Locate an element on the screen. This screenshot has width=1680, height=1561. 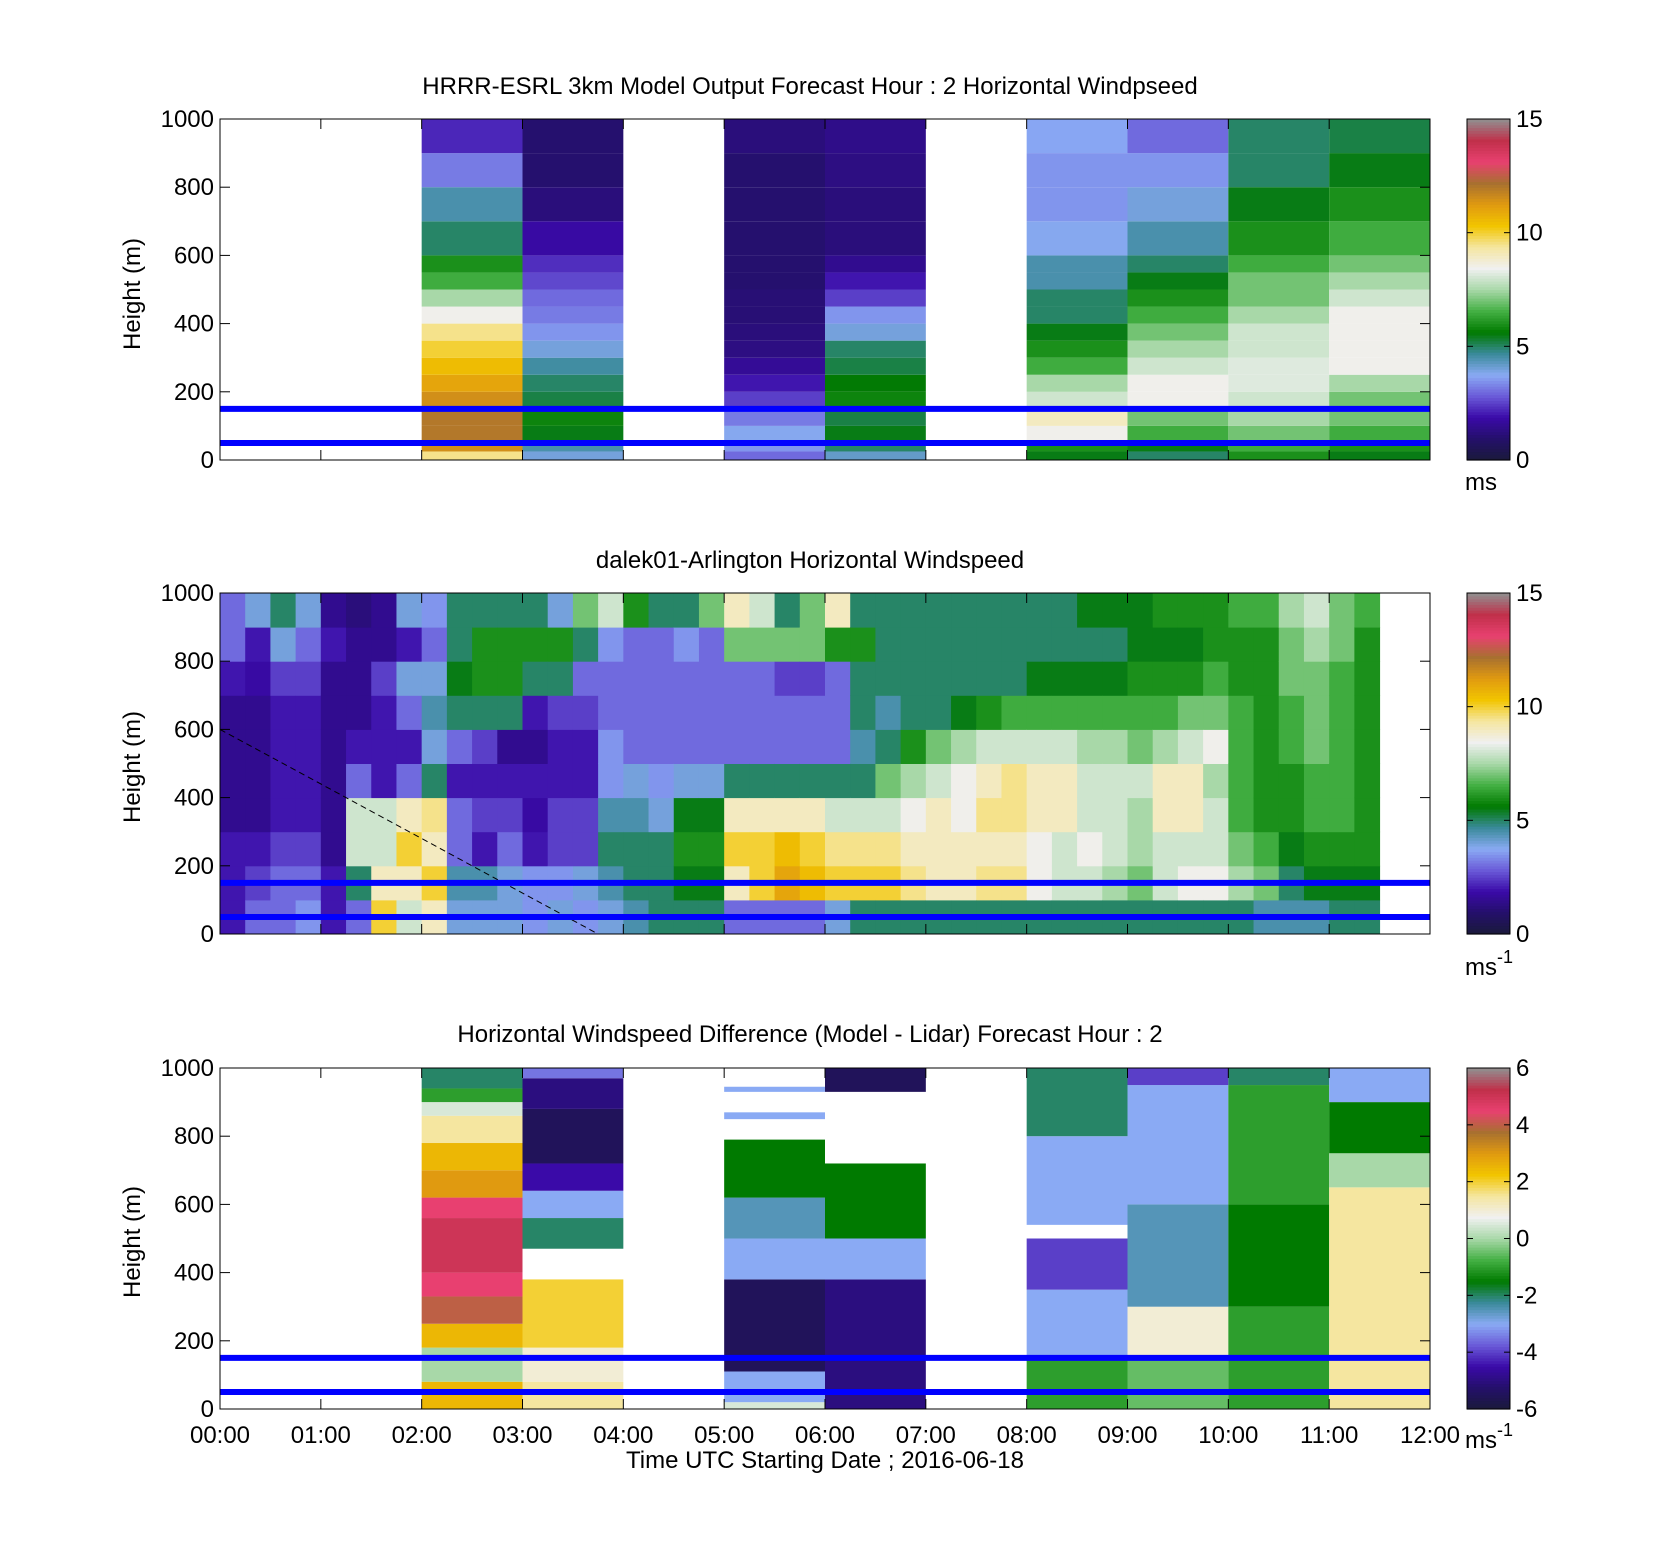
panel-title: dalek01-Arlington Horizontal Windspeed is located at coordinates (810, 560).